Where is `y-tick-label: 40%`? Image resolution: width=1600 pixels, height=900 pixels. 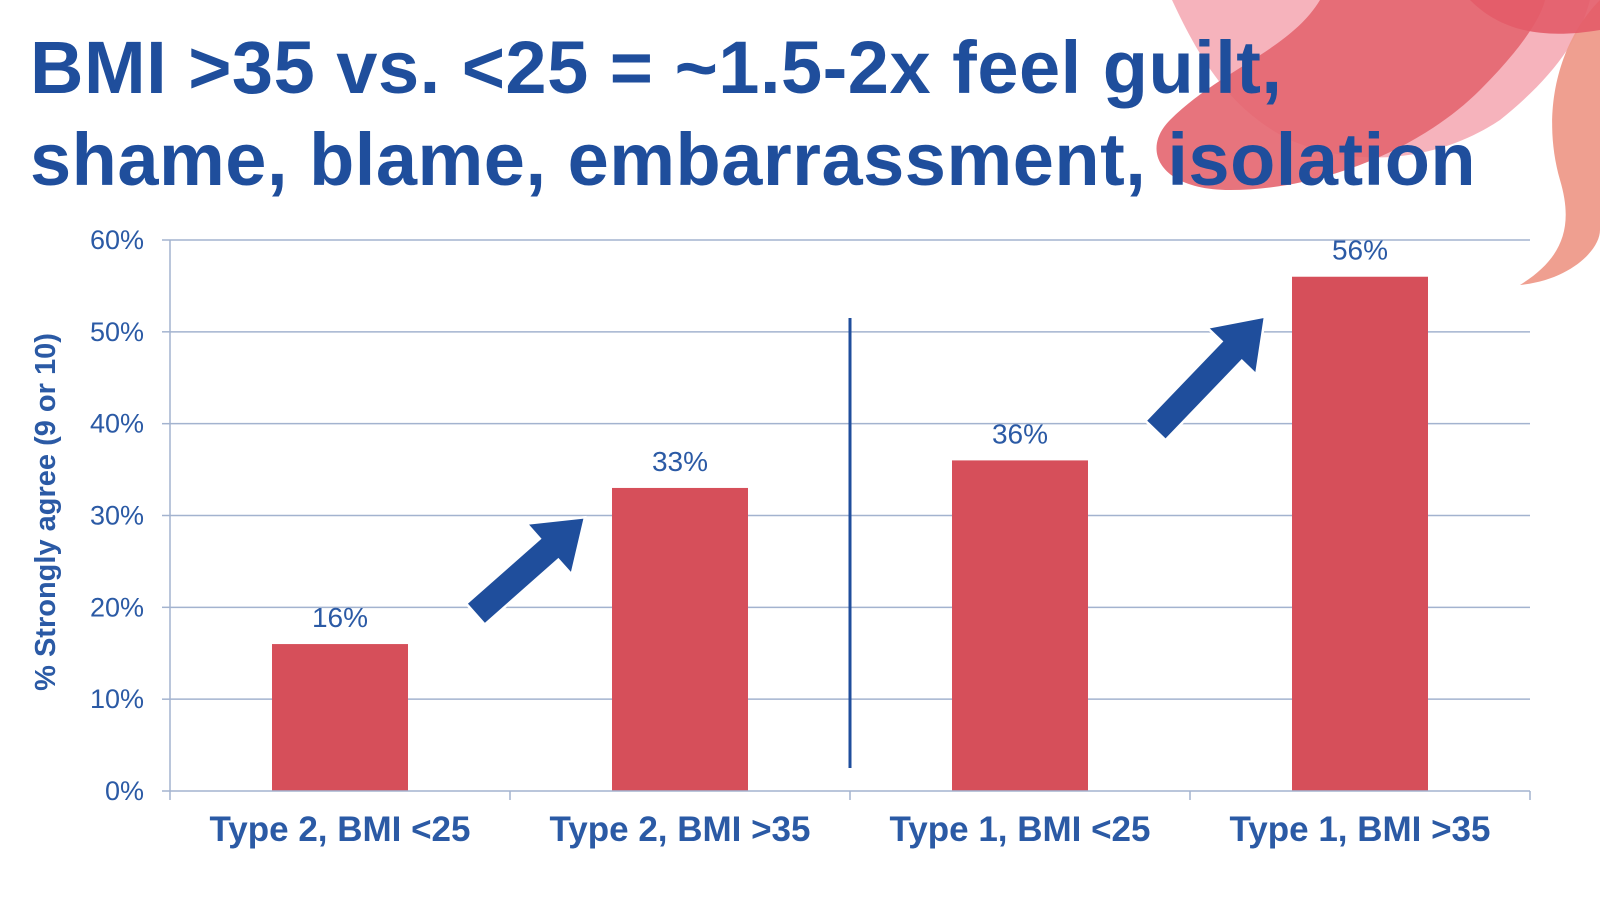
y-tick-label: 40% is located at coordinates (117, 424).